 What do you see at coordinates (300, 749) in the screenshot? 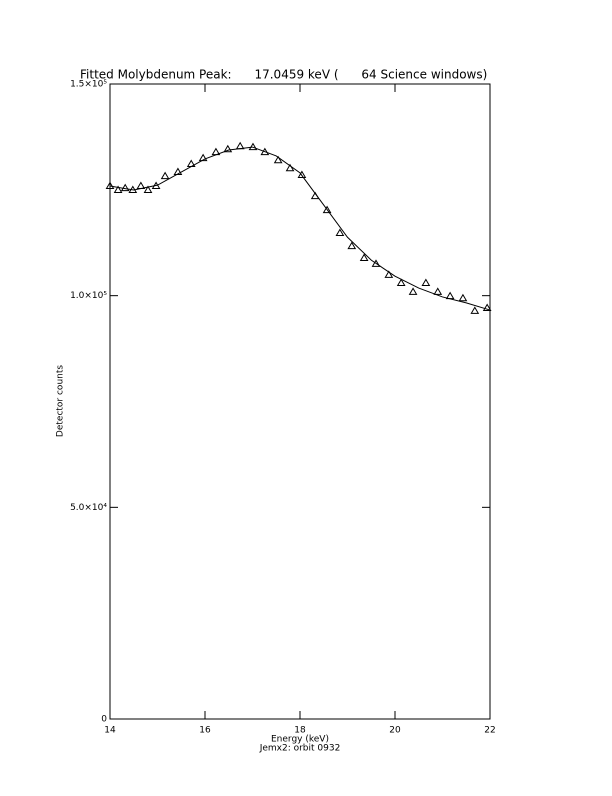
I see `subtitle: Jemx2: orbit 0932` at bounding box center [300, 749].